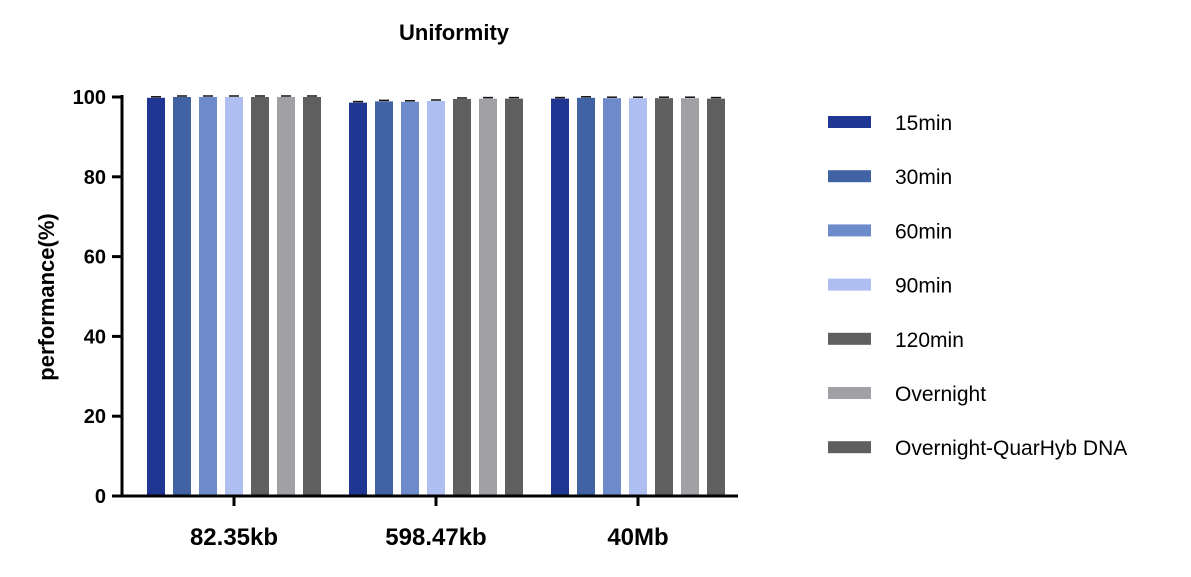  What do you see at coordinates (454, 32) in the screenshot?
I see `chart-title: Uniformity` at bounding box center [454, 32].